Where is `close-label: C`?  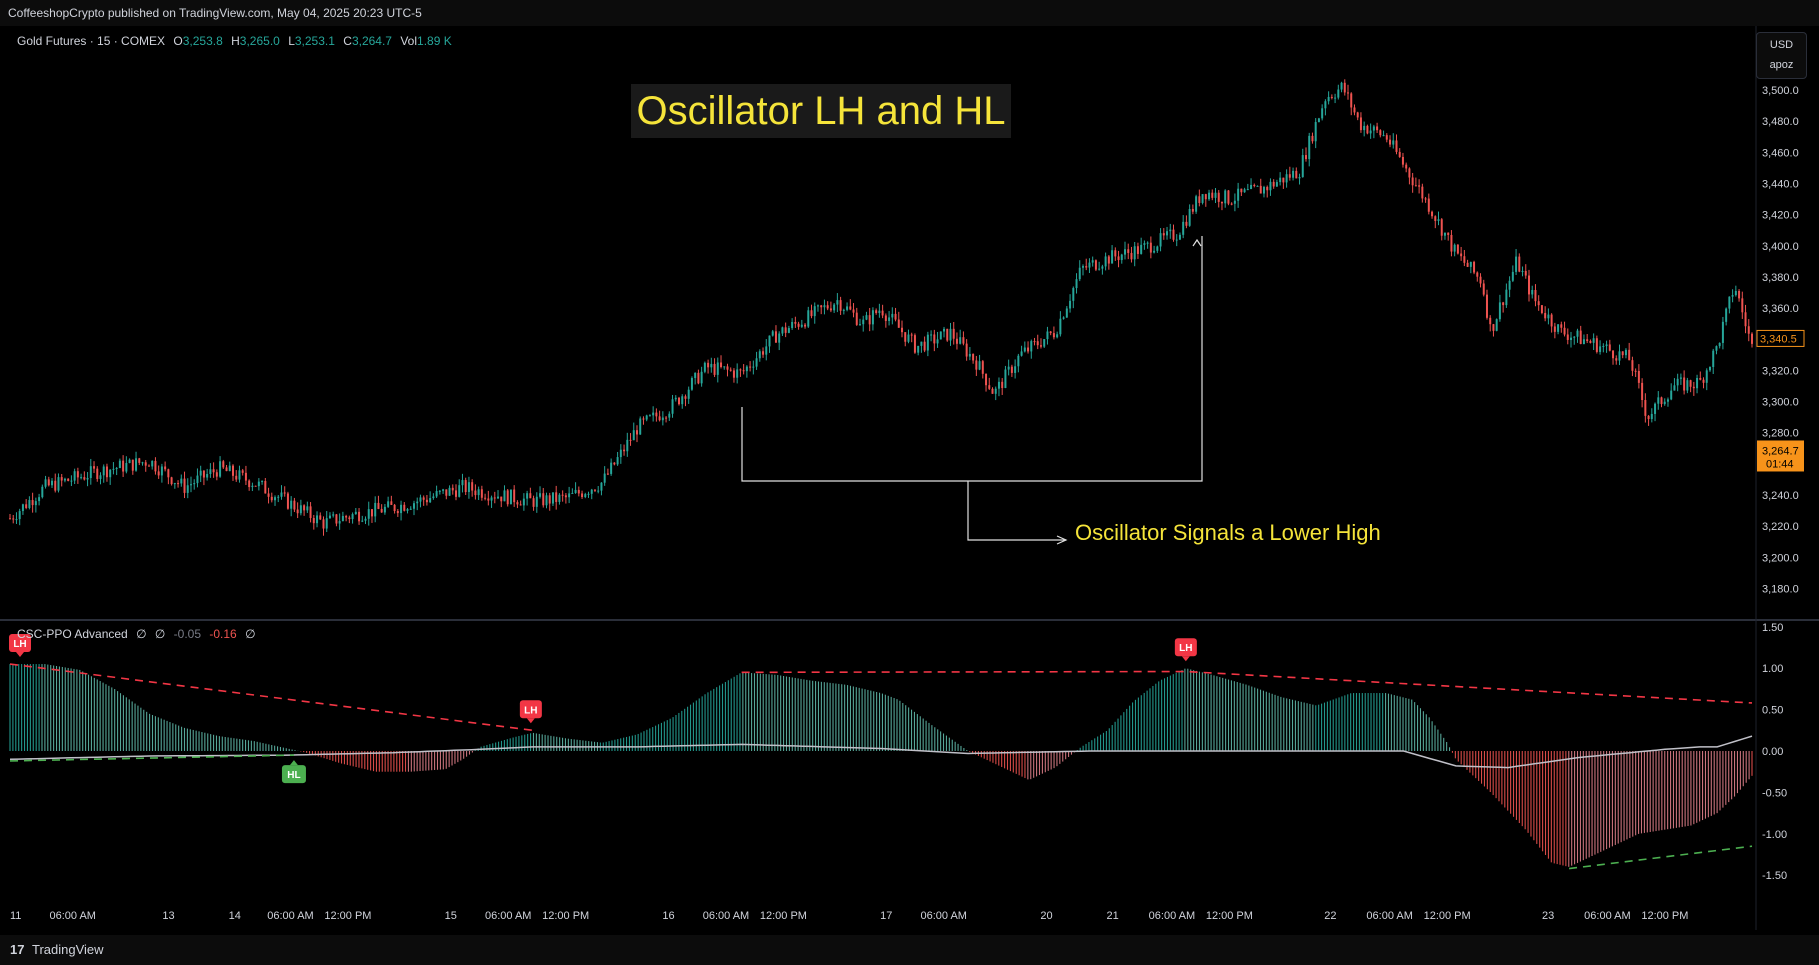
close-label: C is located at coordinates (347, 41).